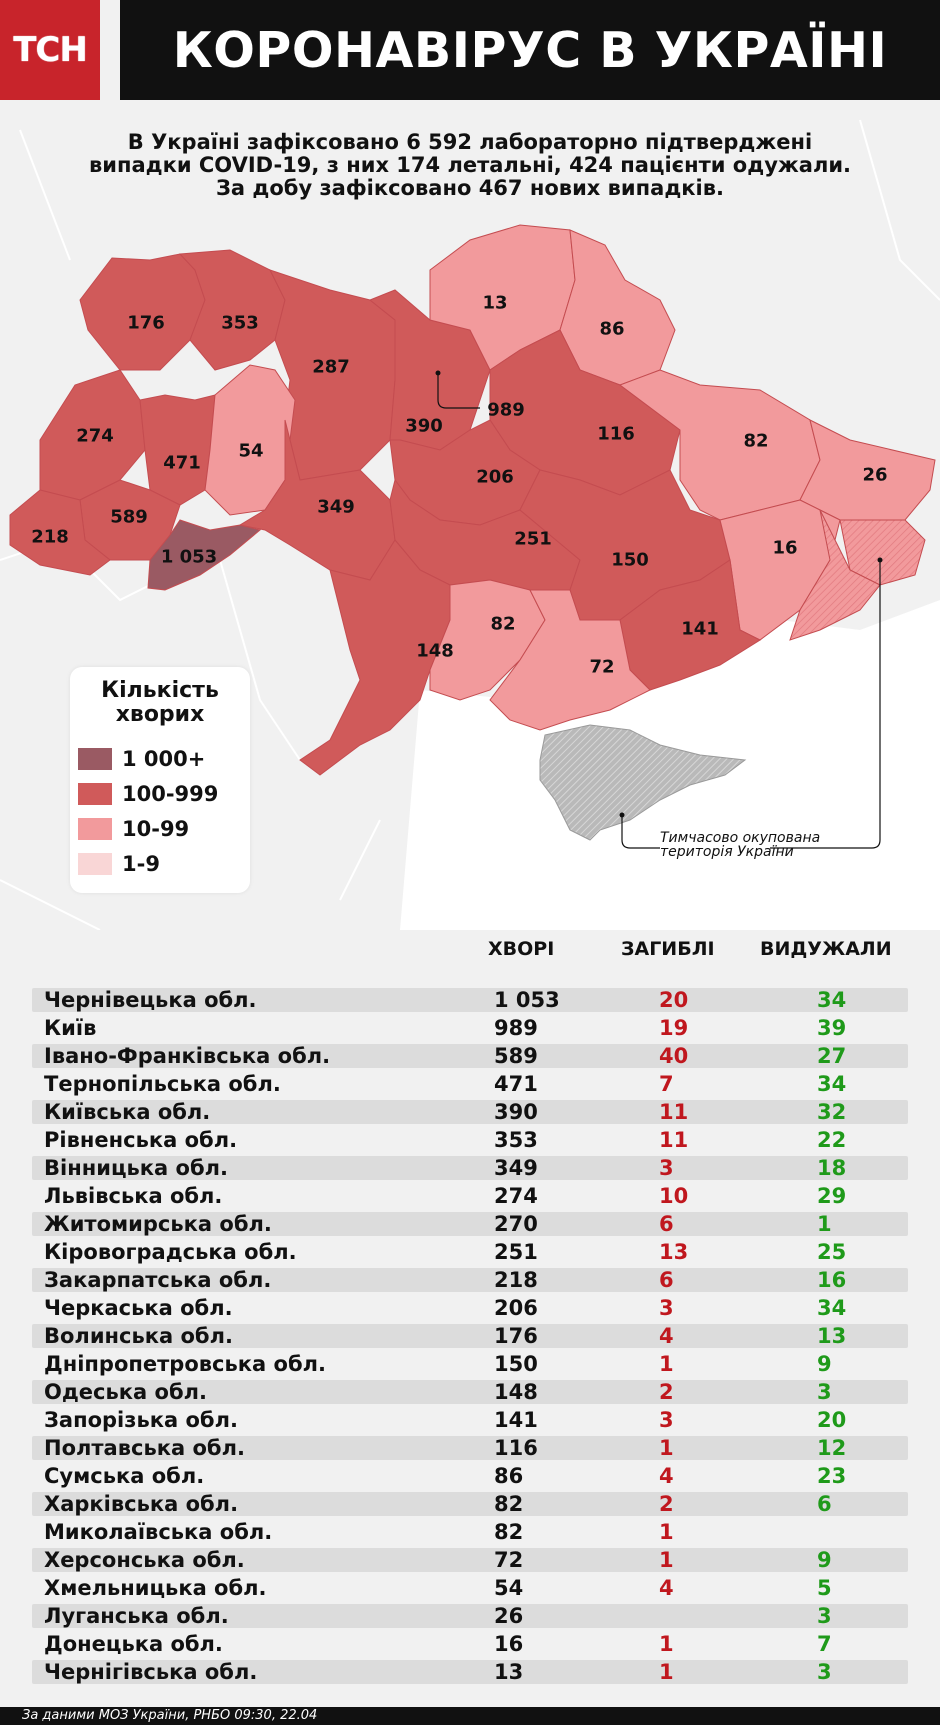 This screenshot has width=940, height=1725. I want to click on region-value-label: 218, so click(50, 537).